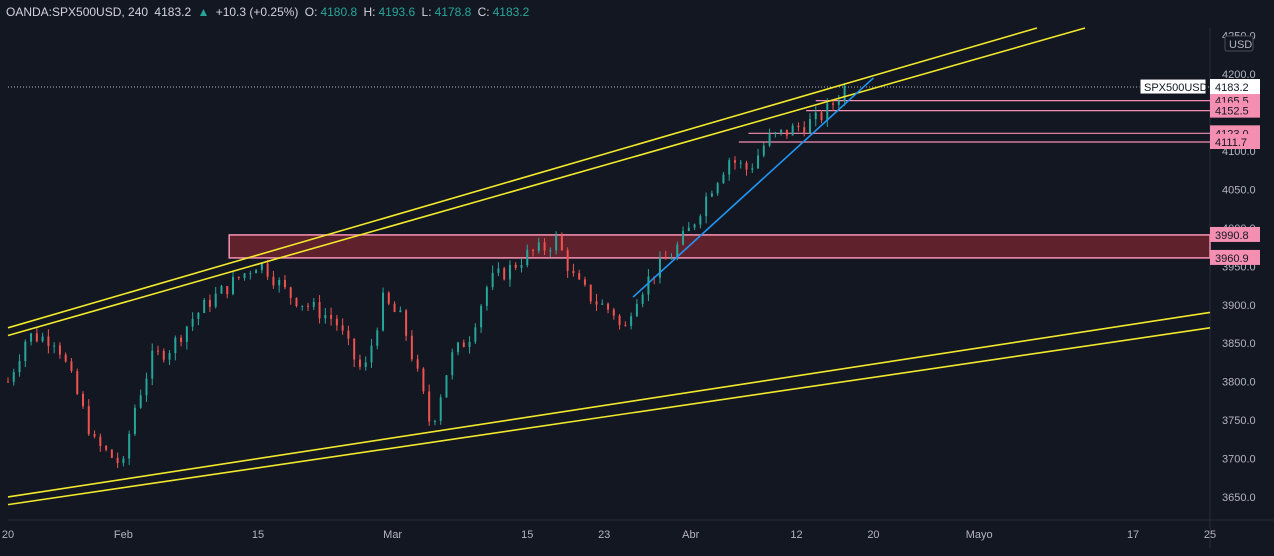  What do you see at coordinates (453, 12) in the screenshot?
I see `low-value: 4178.8` at bounding box center [453, 12].